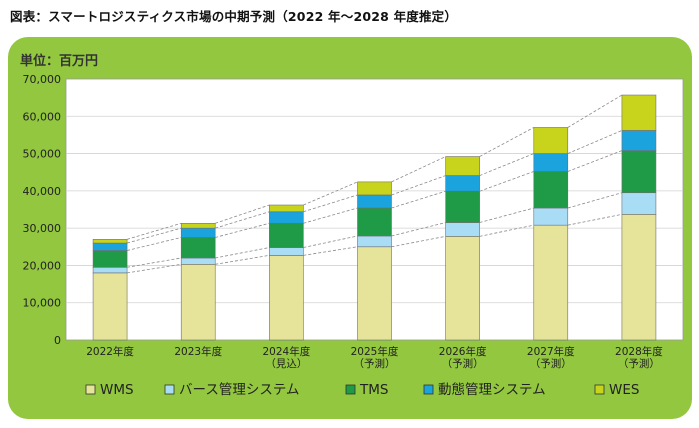 The width and height of the screenshot is (699, 428). Describe the element at coordinates (551, 351) in the screenshot. I see `x-tick-label: 2027年度` at that location.